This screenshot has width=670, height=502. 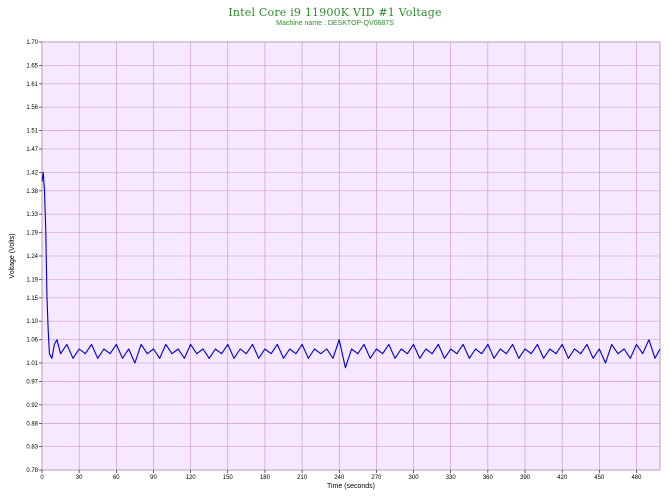 I want to click on x-axis-label: Time (seconds), so click(x=351, y=486).